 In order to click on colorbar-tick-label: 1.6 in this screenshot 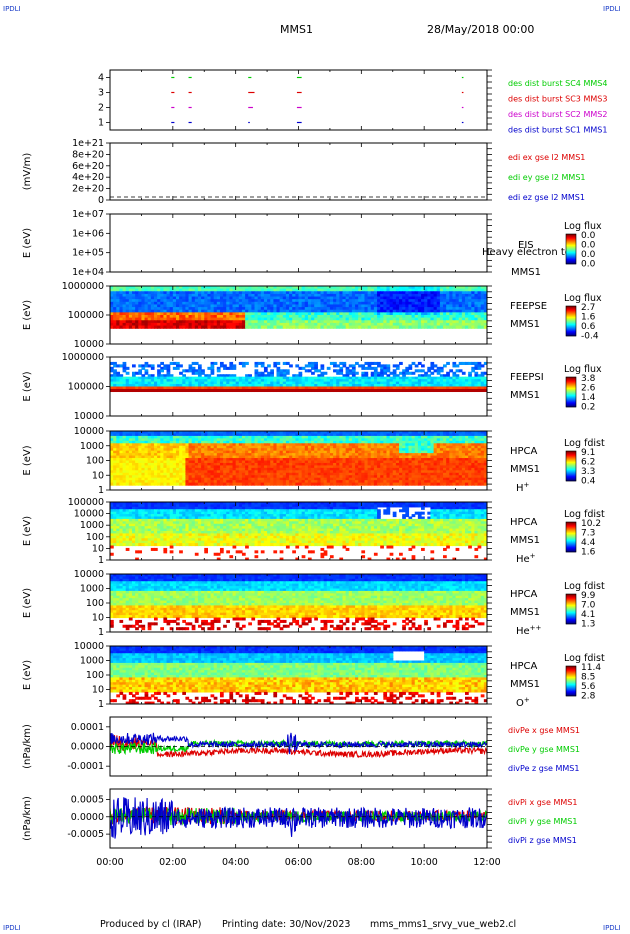, I will do `click(588, 318)`.